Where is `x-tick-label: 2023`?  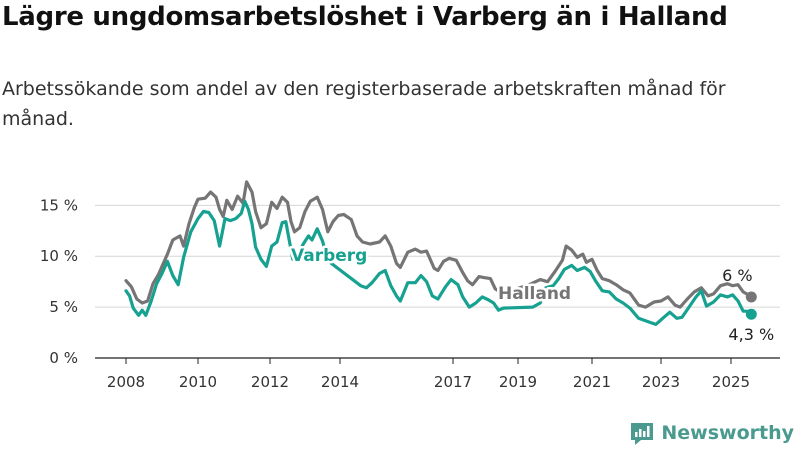 x-tick-label: 2023 is located at coordinates (661, 382).